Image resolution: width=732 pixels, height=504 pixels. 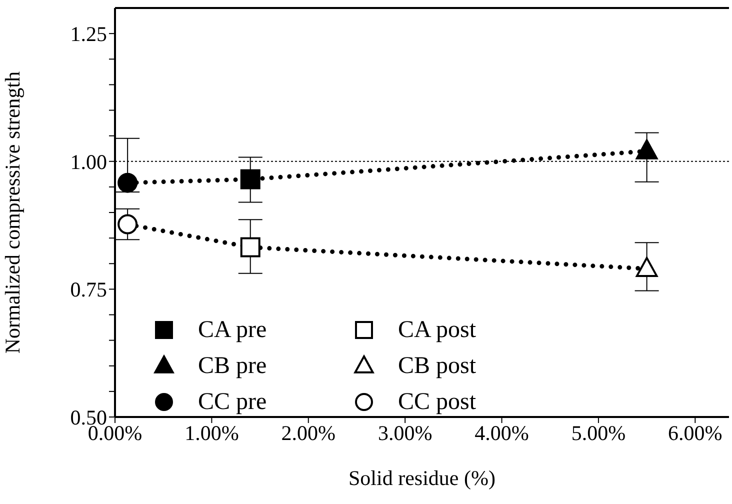 I want to click on legend-label: CC post, so click(x=437, y=402).